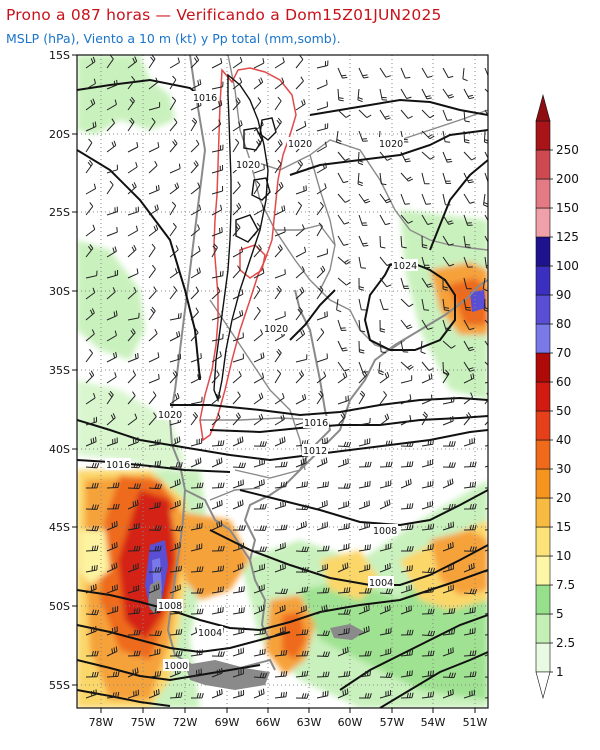 This screenshot has width=600, height=750. I want to click on colorbar-label: 150, so click(567, 208).